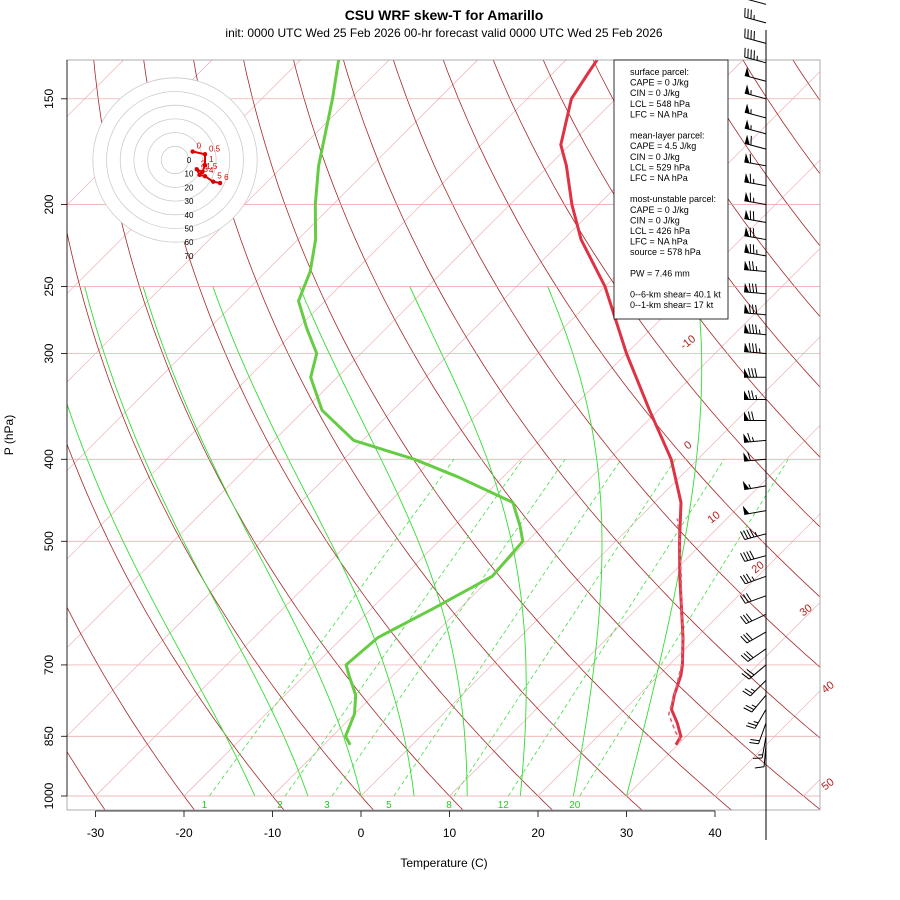 The height and width of the screenshot is (900, 900). Describe the element at coordinates (660, 273) in the screenshot. I see `panel-line: PW = 7.46 mm` at that location.